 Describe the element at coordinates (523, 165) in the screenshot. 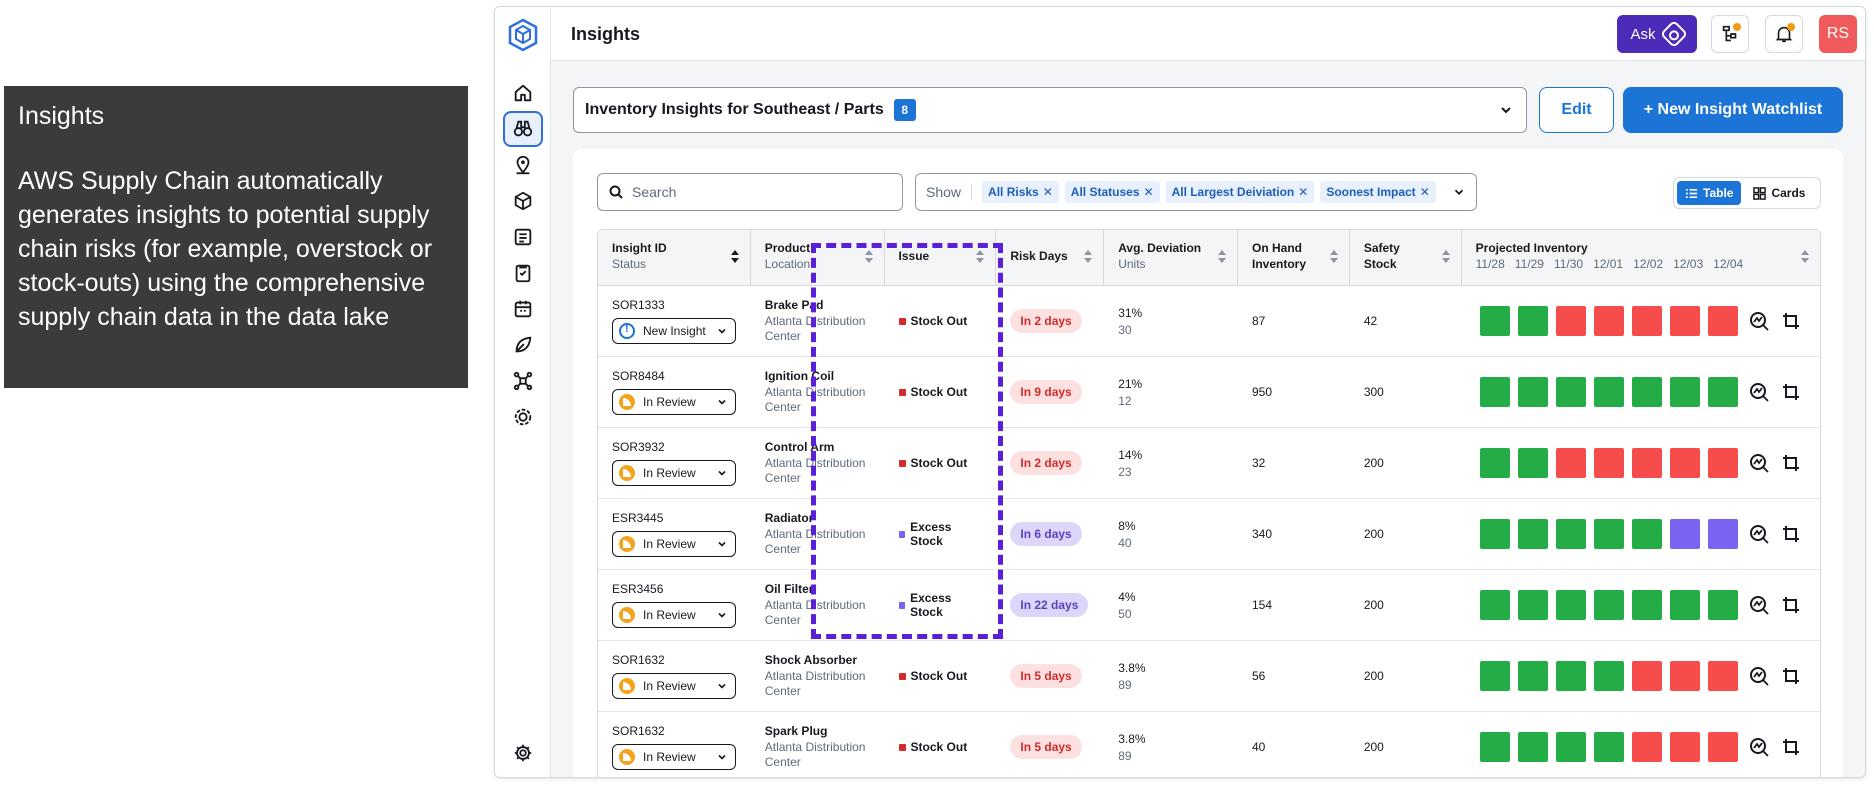

I see `nav-map` at that location.